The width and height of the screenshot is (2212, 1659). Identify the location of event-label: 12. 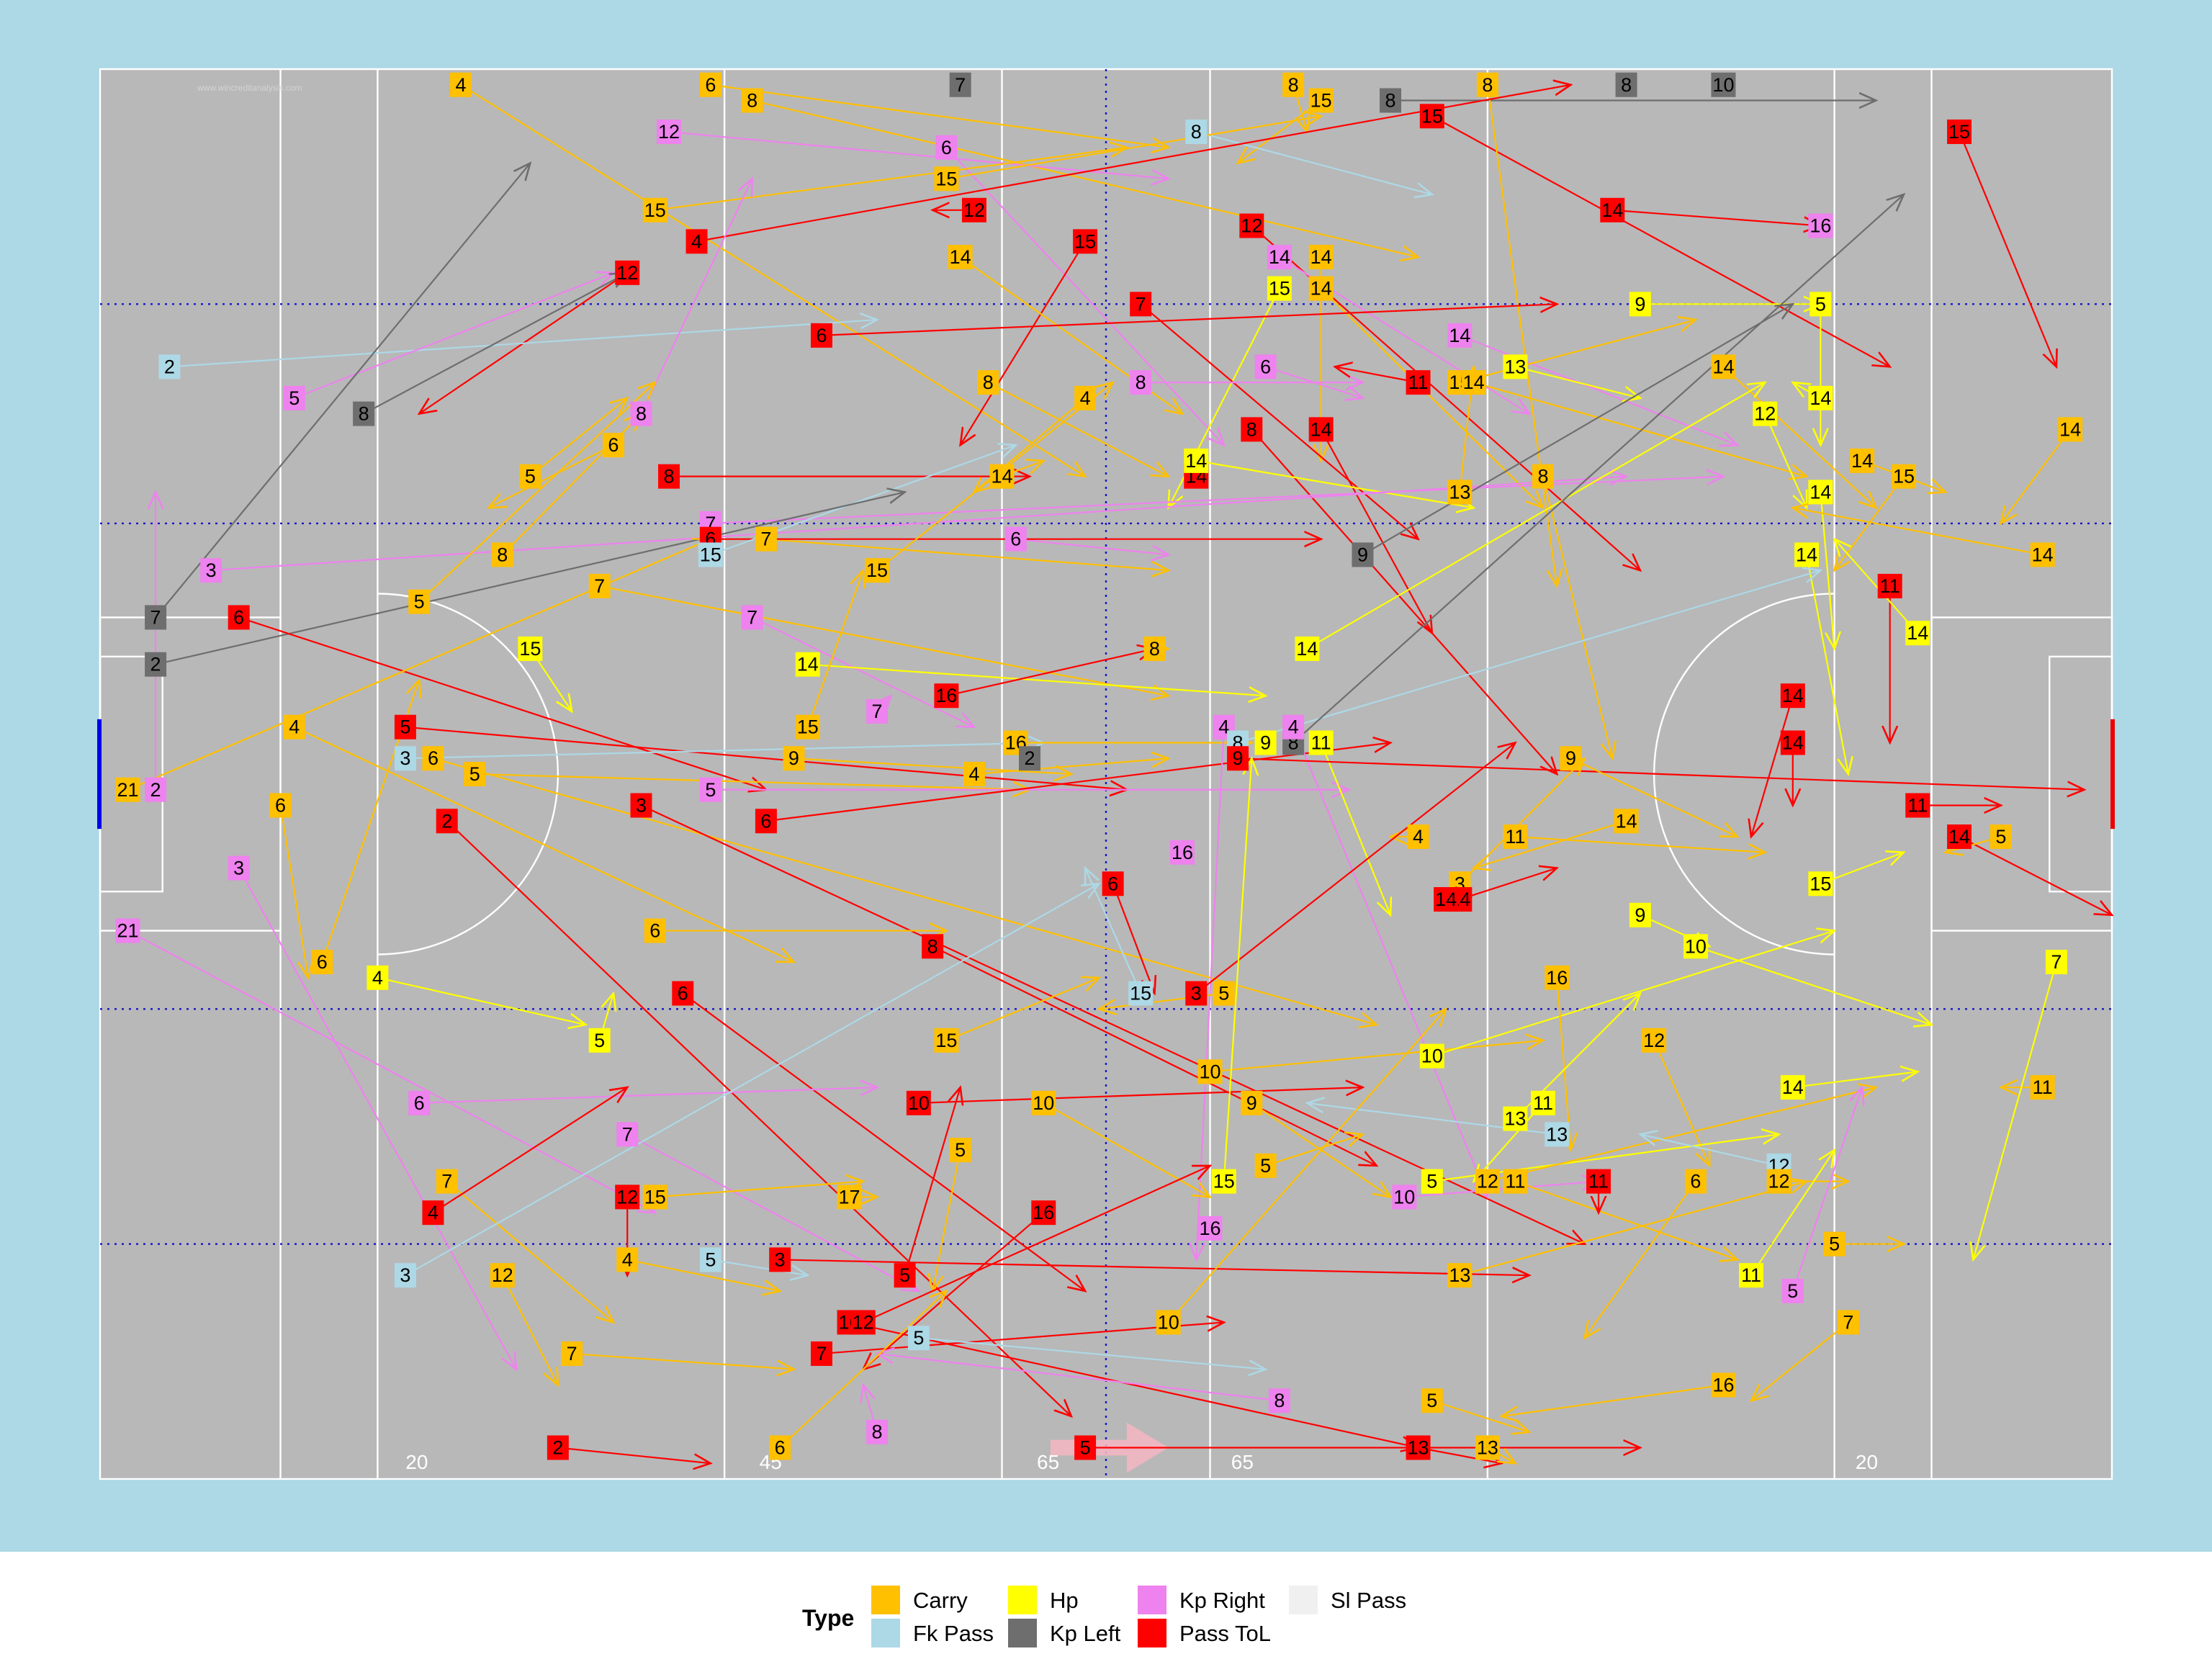
(1654, 1040).